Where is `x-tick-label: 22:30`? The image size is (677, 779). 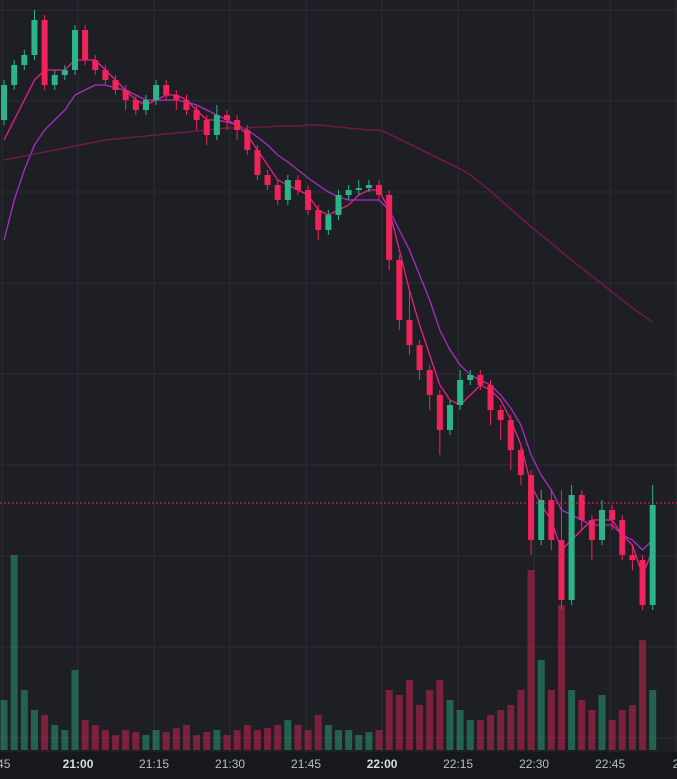 x-tick-label: 22:30 is located at coordinates (534, 764).